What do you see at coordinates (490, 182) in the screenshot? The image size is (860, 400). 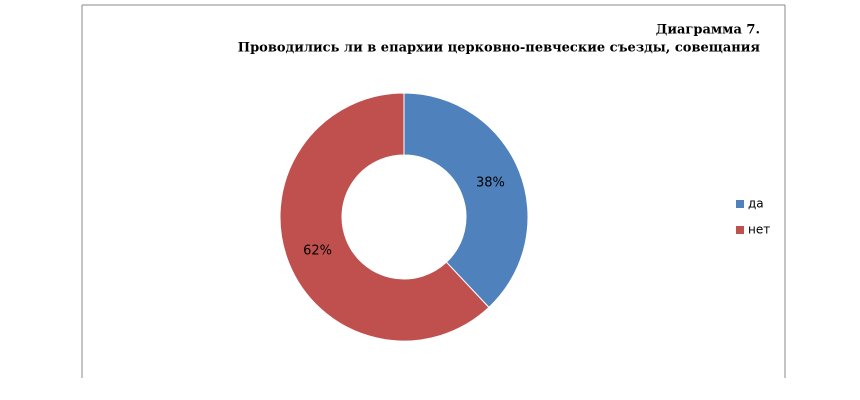 I see `data-label: 38%` at bounding box center [490, 182].